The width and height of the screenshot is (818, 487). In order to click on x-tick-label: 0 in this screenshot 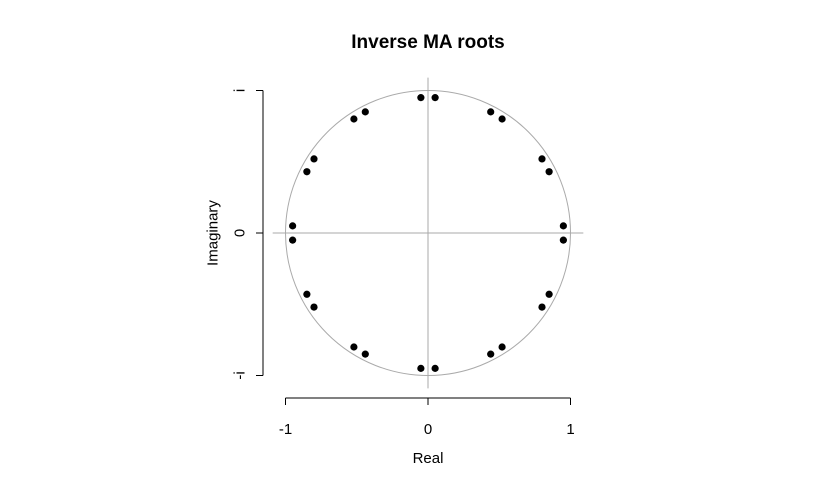, I will do `click(428, 429)`.